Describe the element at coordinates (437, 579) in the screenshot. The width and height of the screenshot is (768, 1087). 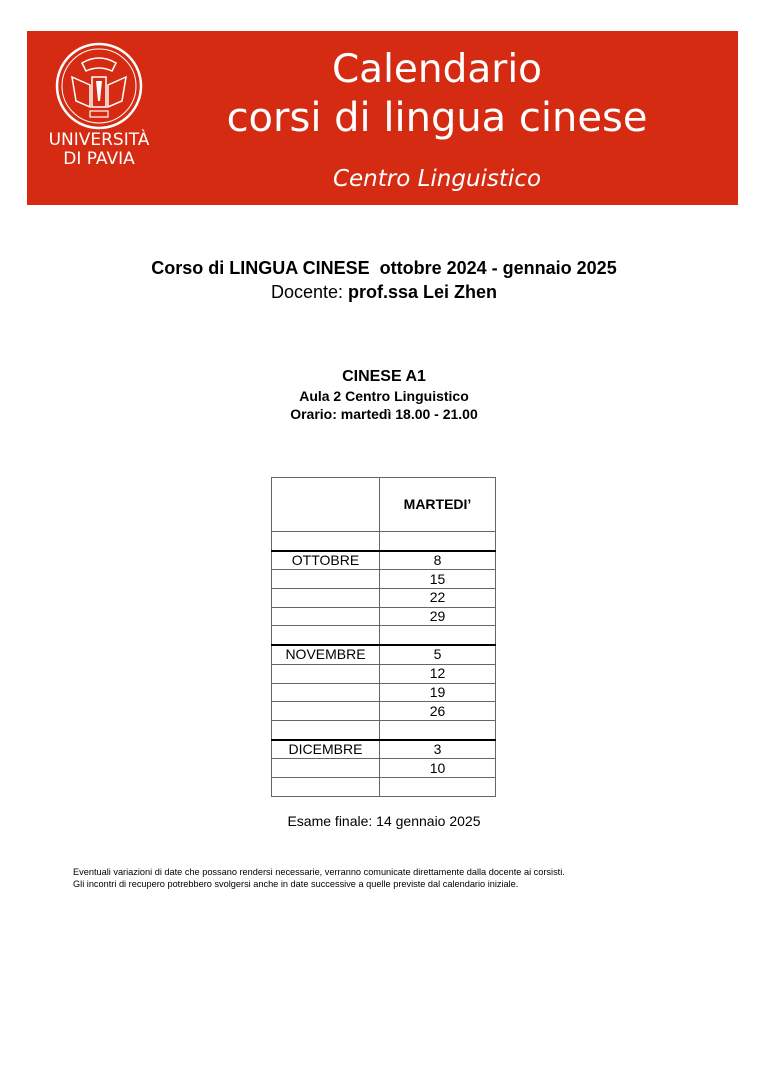
I see `day-cell: 15` at that location.